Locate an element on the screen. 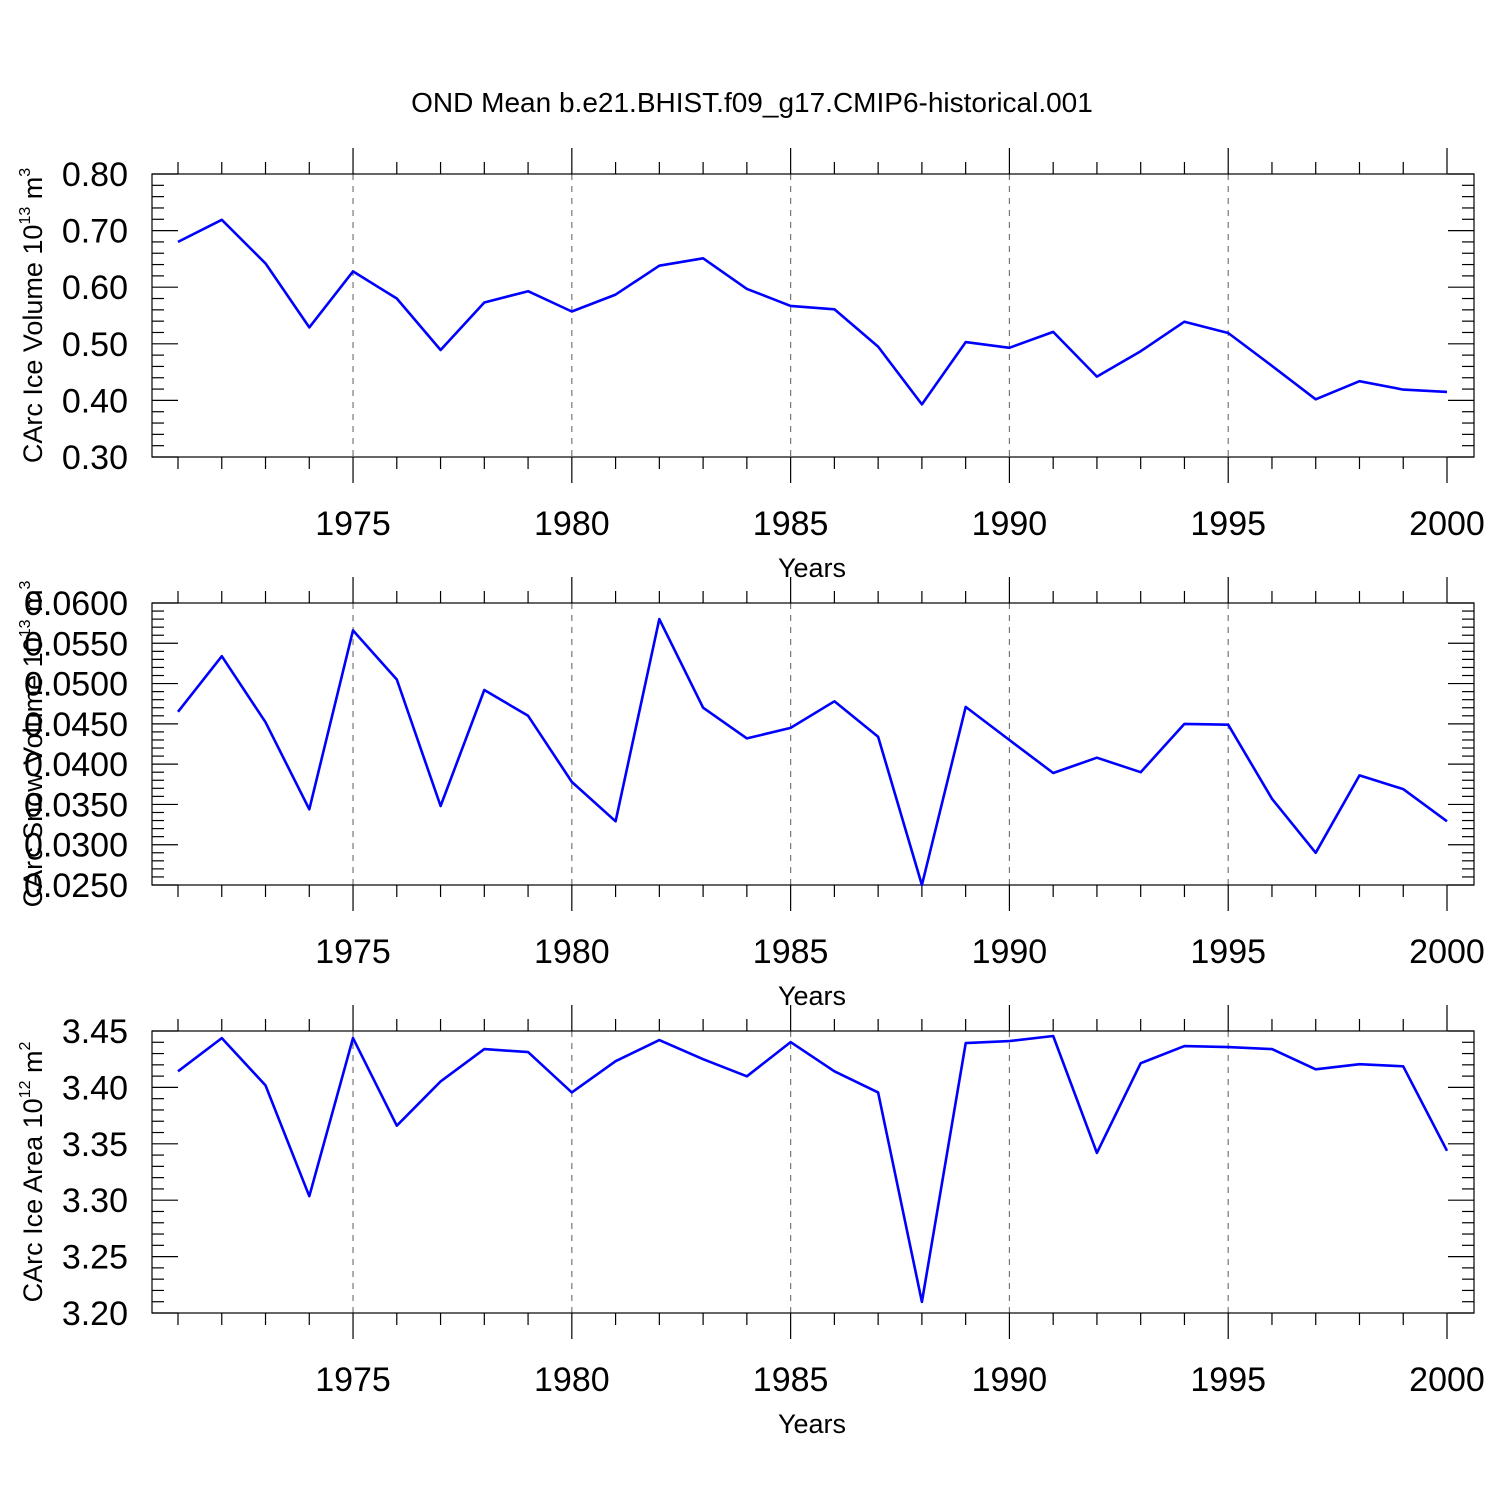 The image size is (1500, 1500). y-axis-label: CArc Snow Volume 1013 m3 is located at coordinates (32, 743).